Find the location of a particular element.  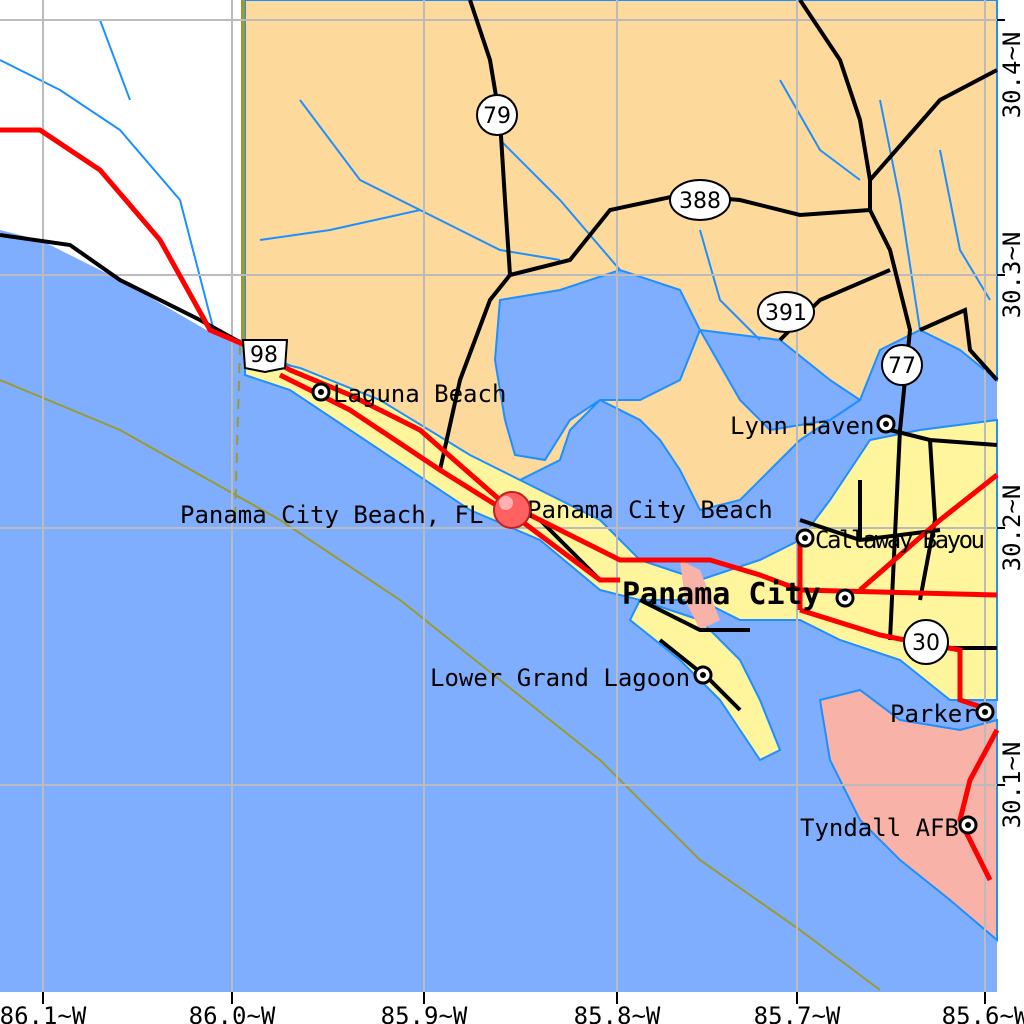

shield-label: 30 is located at coordinates (926, 643).